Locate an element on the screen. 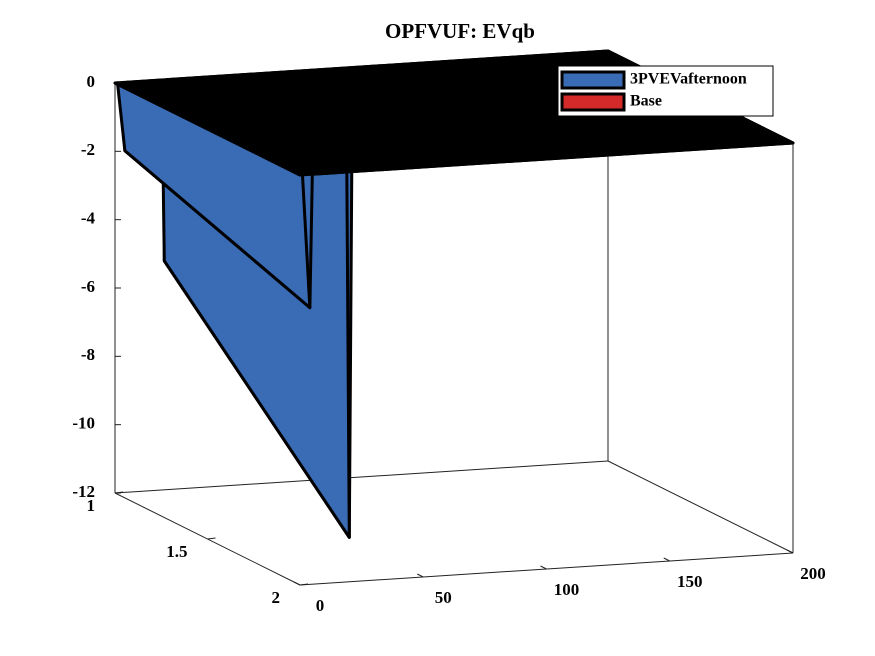 Image resolution: width=875 pixels, height=656 pixels. y-tick-label: 2 is located at coordinates (276, 597).